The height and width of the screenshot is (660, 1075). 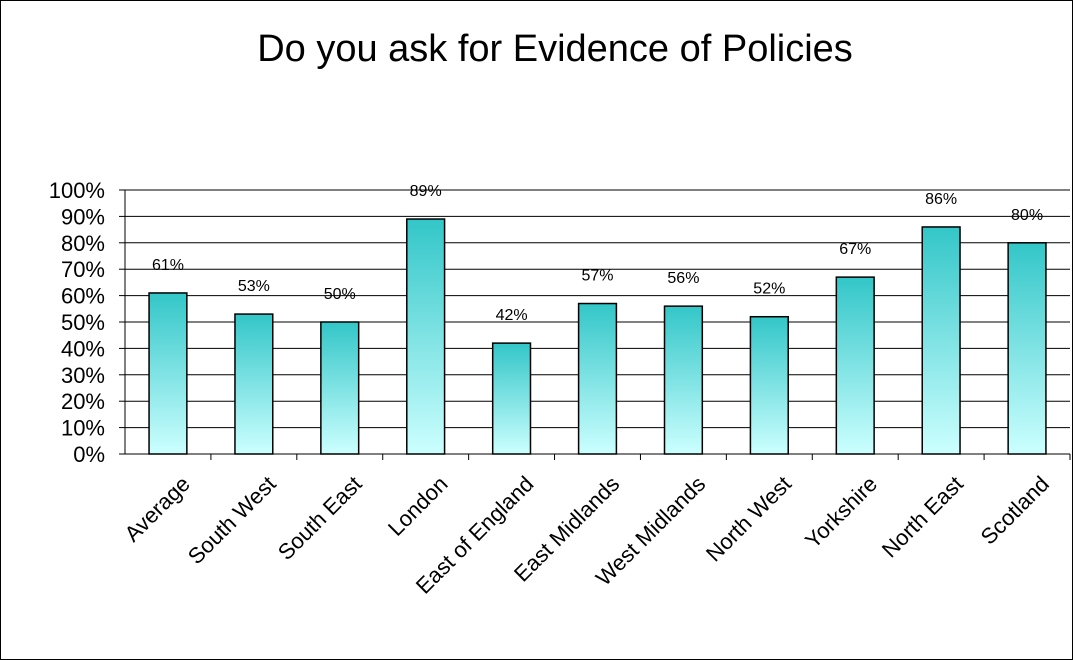 I want to click on y-tick-label: 90%, so click(x=83, y=216).